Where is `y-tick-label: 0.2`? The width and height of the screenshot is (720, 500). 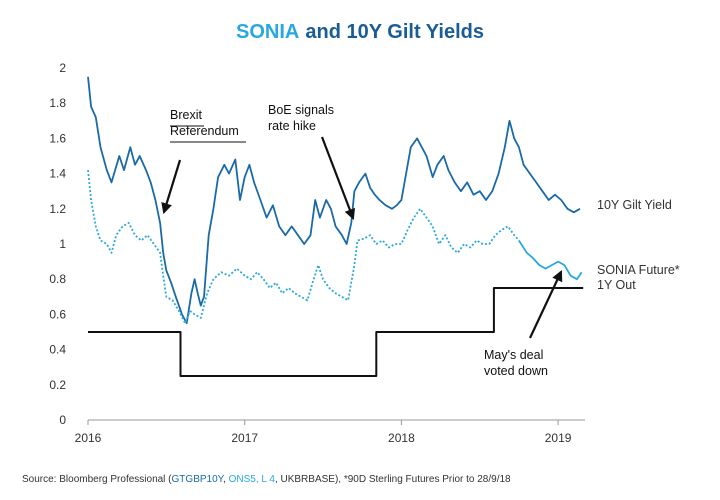
y-tick-label: 0.2 is located at coordinates (57, 385).